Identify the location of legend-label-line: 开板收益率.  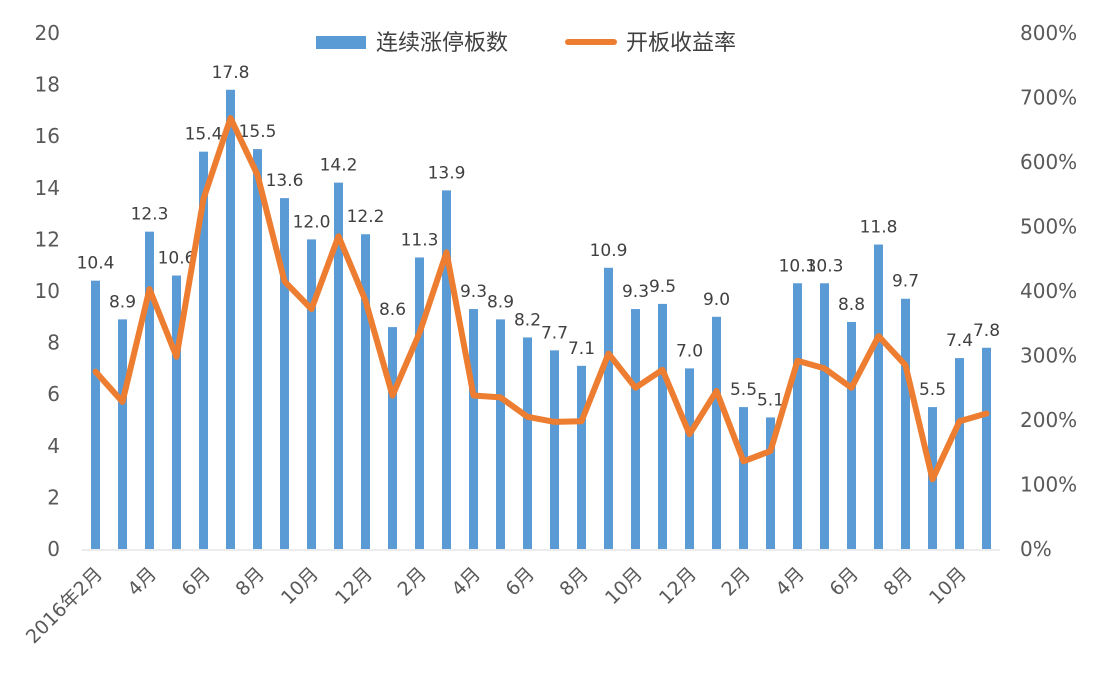
(681, 43).